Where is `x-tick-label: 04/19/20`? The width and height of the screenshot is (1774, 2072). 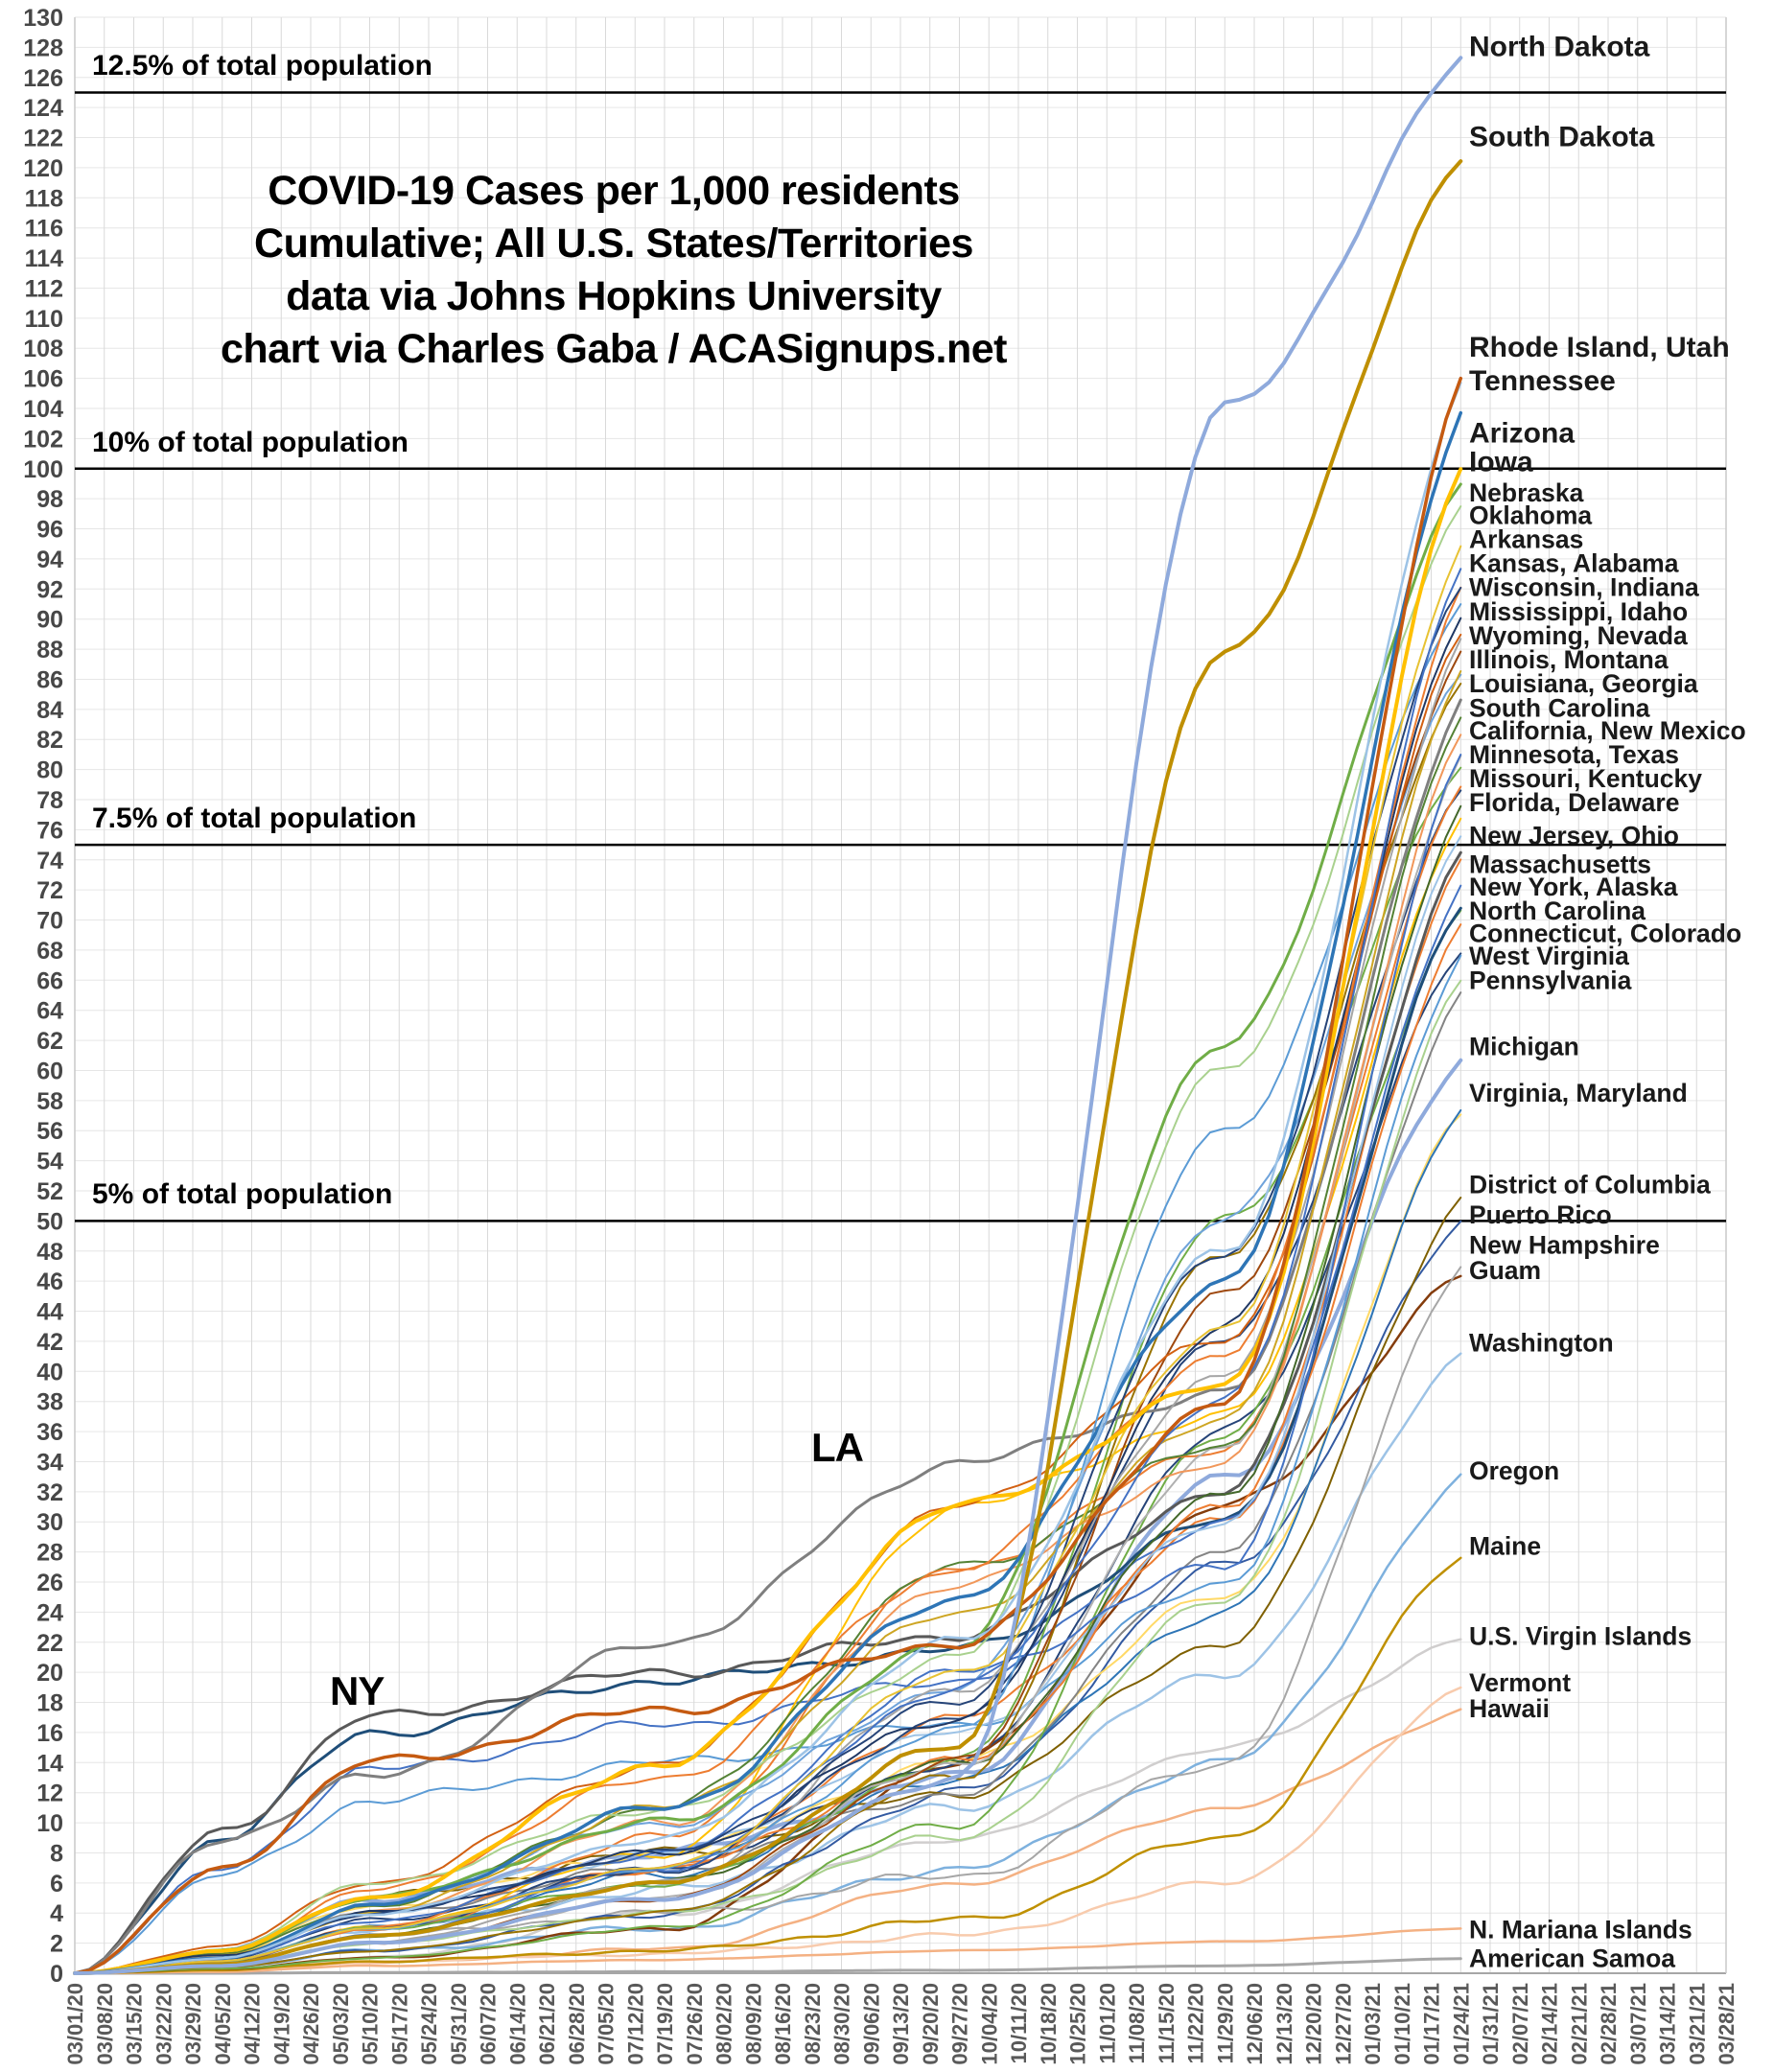
x-tick-label: 04/19/20 is located at coordinates (281, 2024).